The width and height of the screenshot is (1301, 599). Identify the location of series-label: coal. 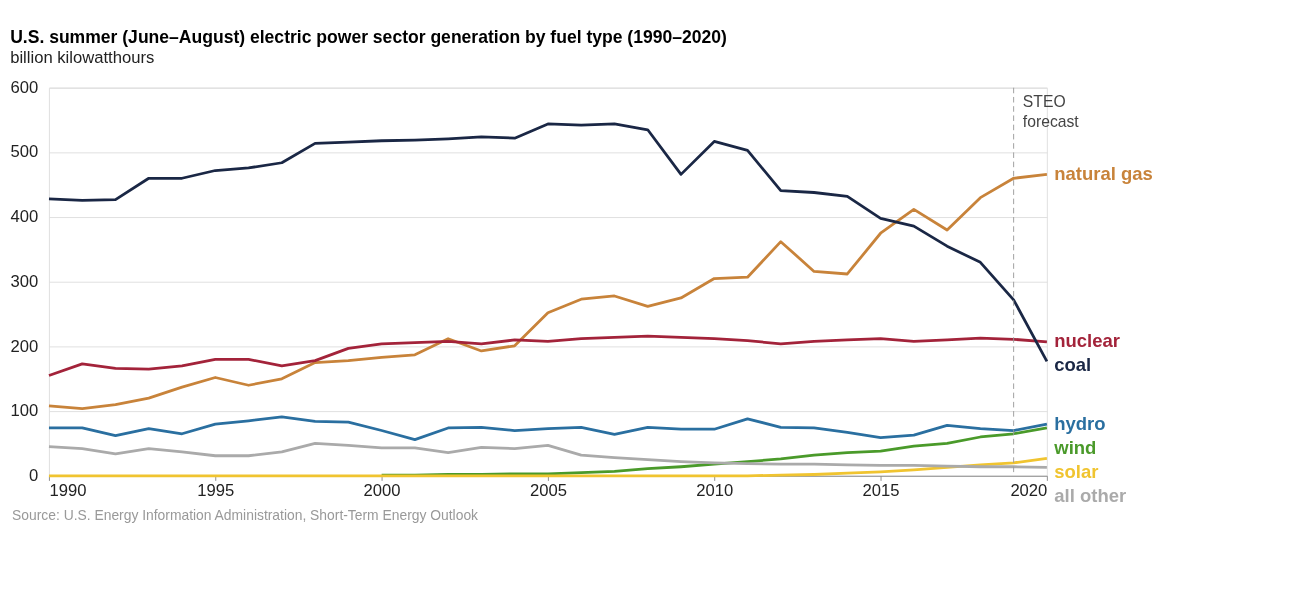
(1073, 365).